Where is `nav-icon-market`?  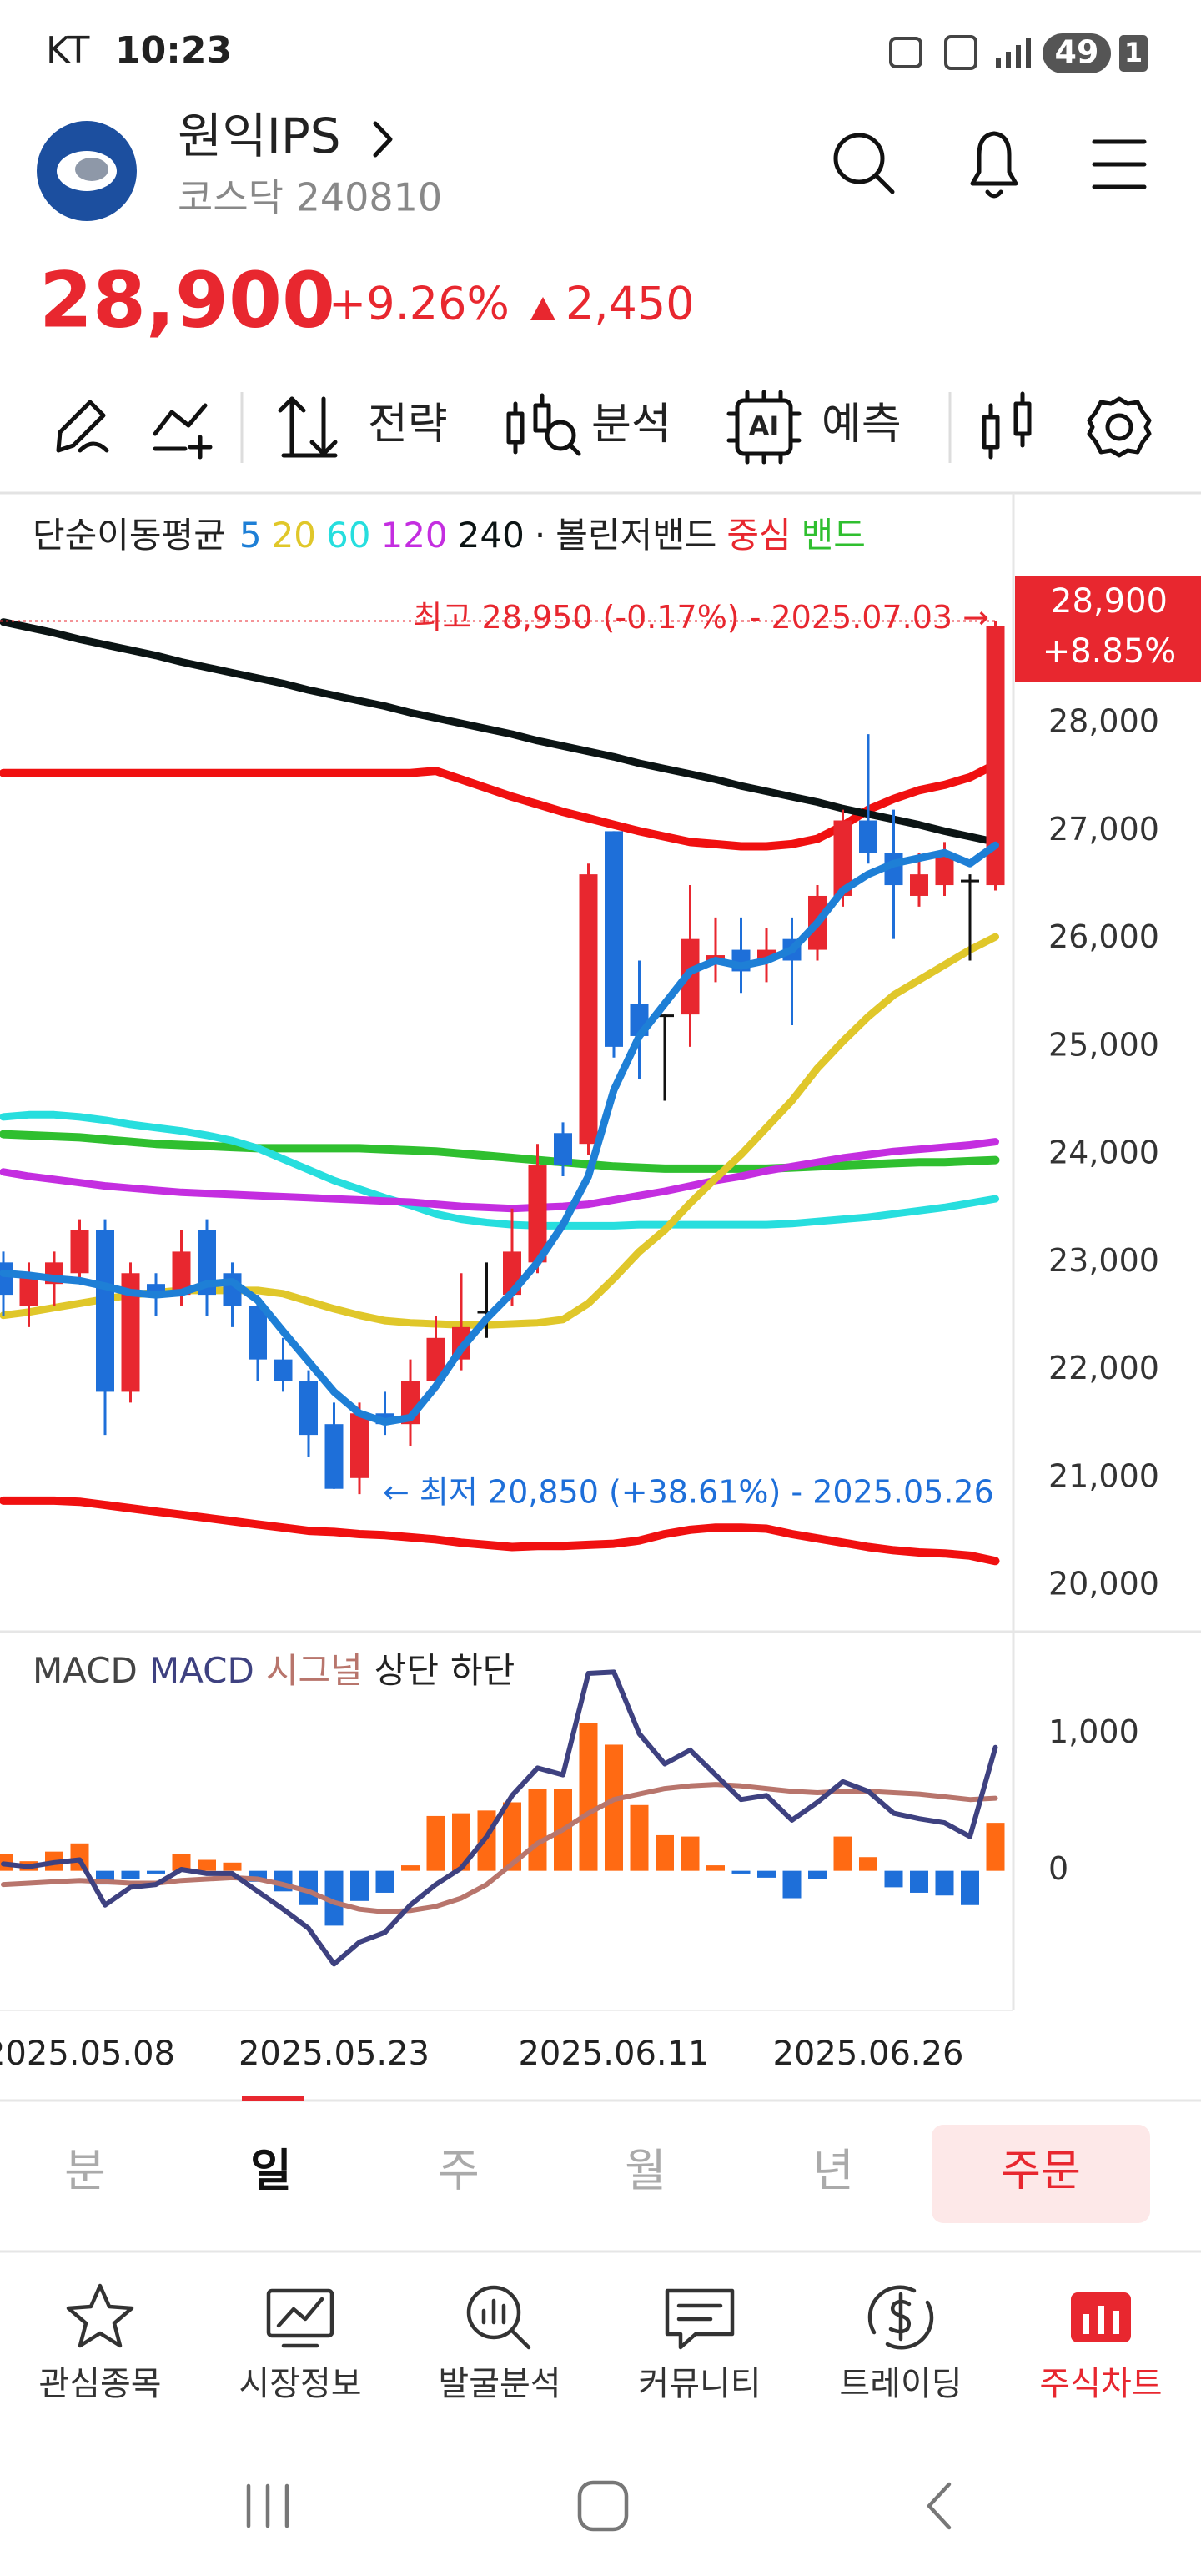 nav-icon-market is located at coordinates (300, 2318).